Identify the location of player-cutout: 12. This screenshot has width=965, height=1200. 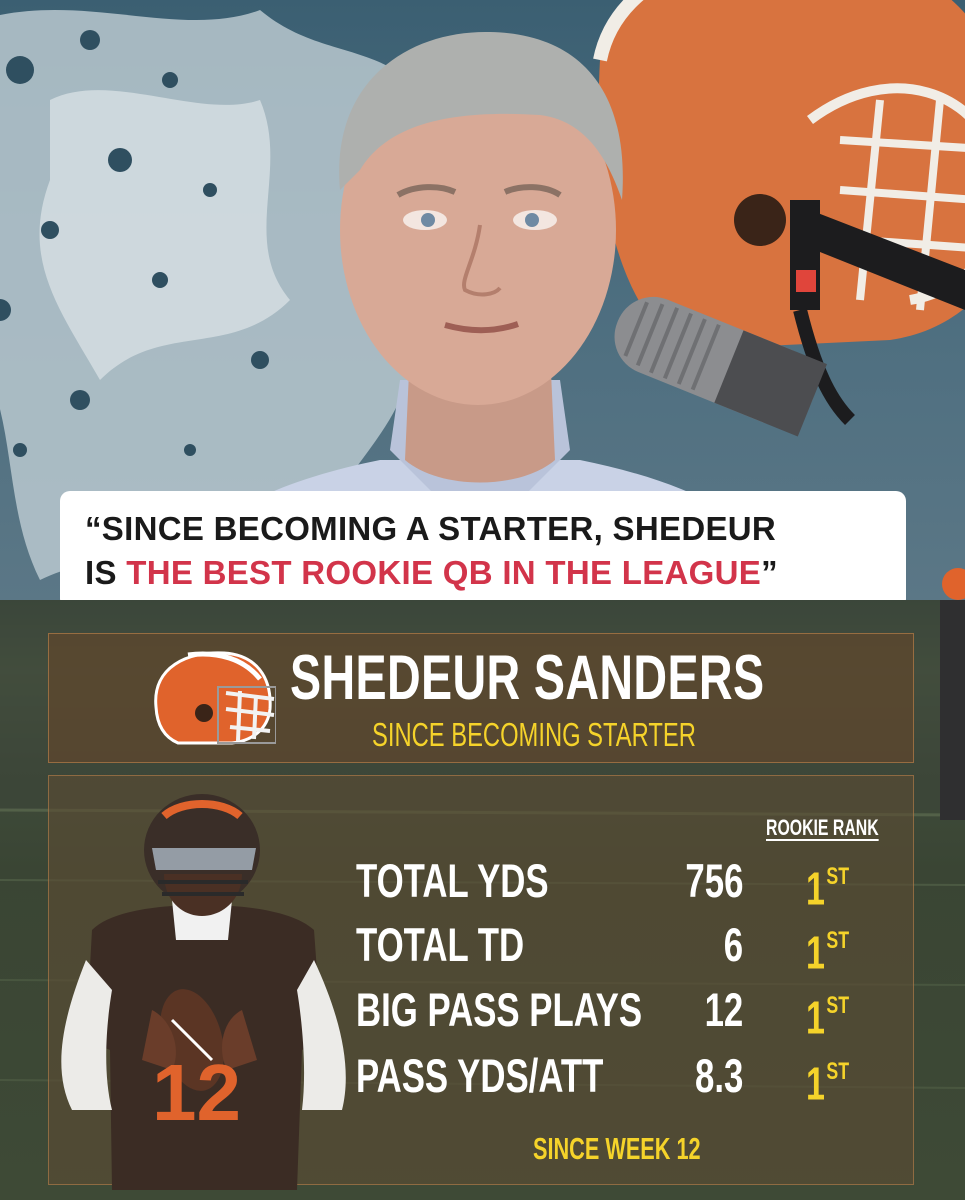
(203, 992).